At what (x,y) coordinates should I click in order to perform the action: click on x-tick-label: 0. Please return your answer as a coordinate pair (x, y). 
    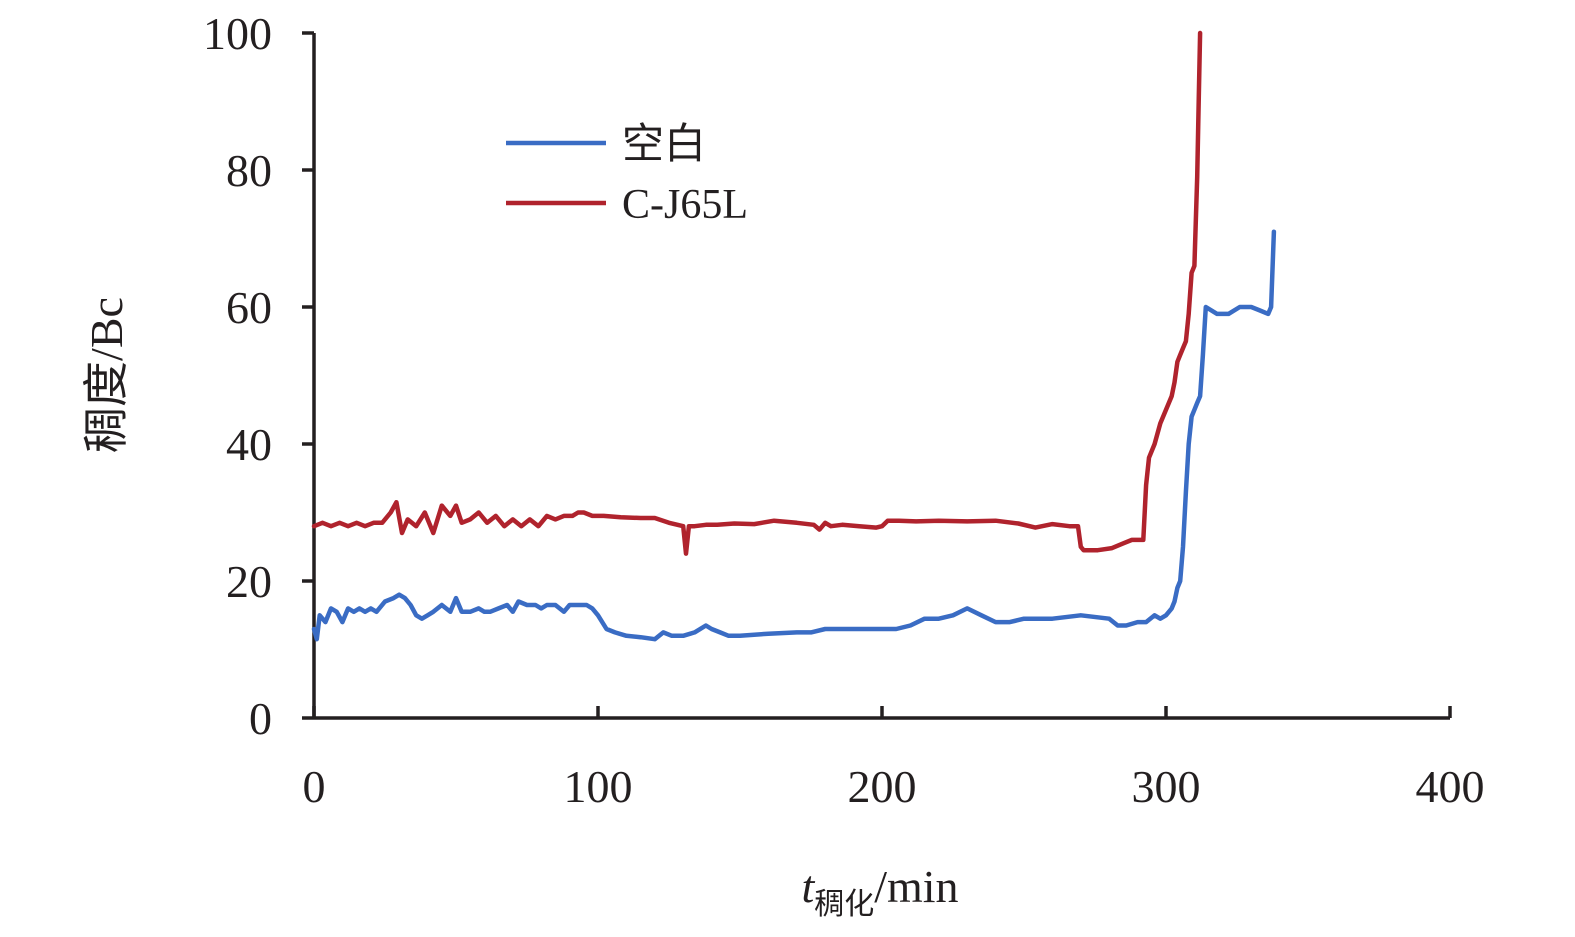
    Looking at the image, I should click on (314, 786).